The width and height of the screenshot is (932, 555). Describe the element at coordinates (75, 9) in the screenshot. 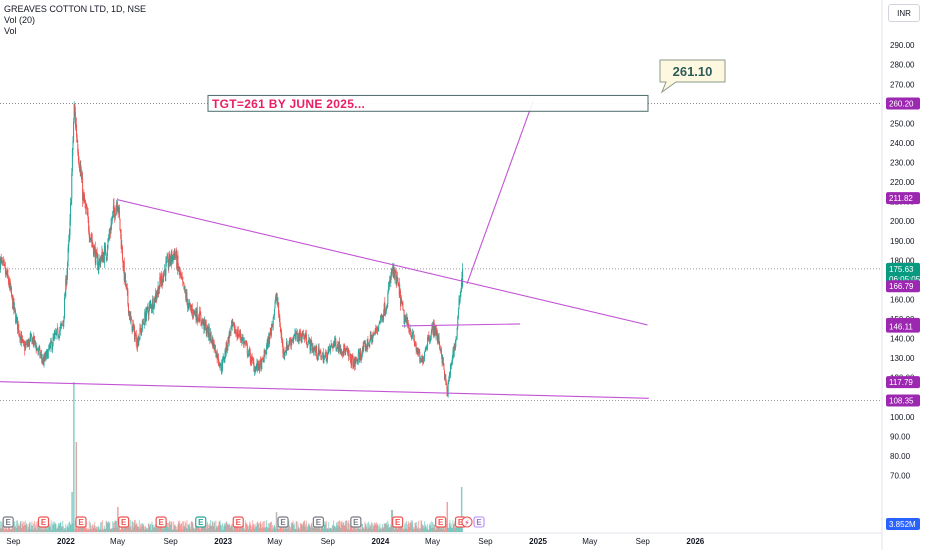

I see `symbol-title: GREAVES COTTON LTD, 1D, NSE` at that location.